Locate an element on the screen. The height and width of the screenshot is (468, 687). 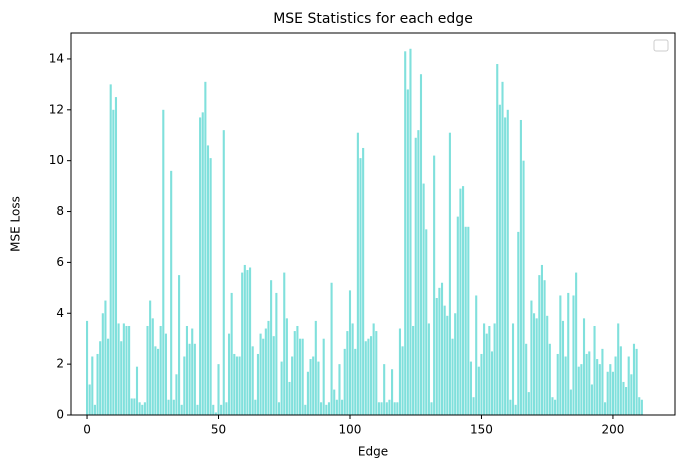
y-tick-label: 12 is located at coordinates (56, 109).